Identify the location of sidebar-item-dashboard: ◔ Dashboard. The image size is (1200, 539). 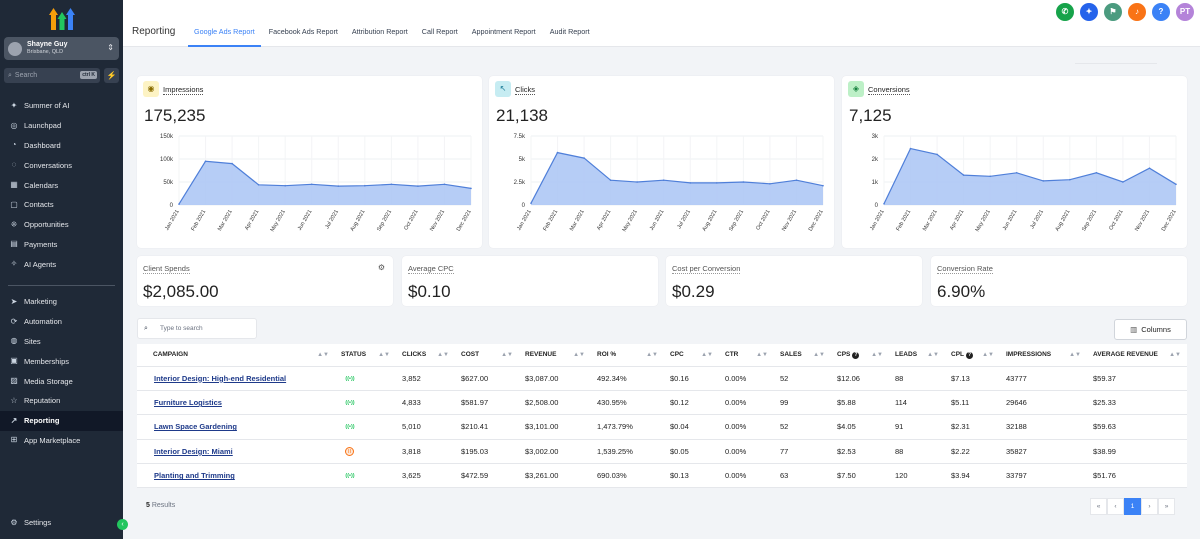
(61, 146).